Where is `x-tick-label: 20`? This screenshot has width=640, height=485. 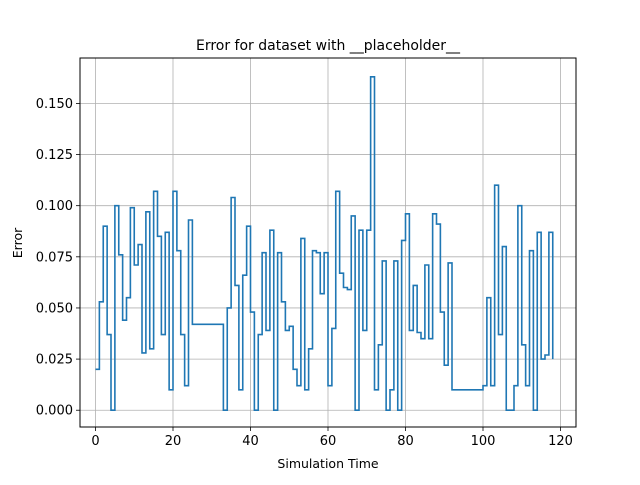 x-tick-label: 20 is located at coordinates (173, 441).